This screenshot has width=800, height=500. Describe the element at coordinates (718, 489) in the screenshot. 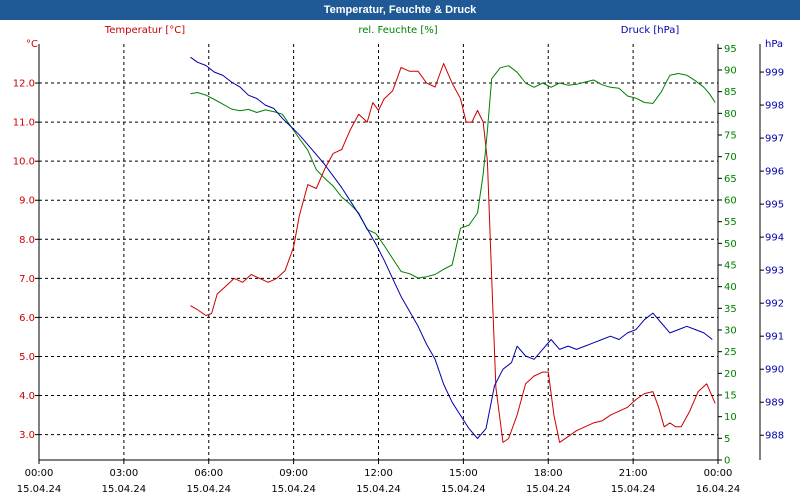

I see `x-tick-label-date: 16.04.24` at that location.